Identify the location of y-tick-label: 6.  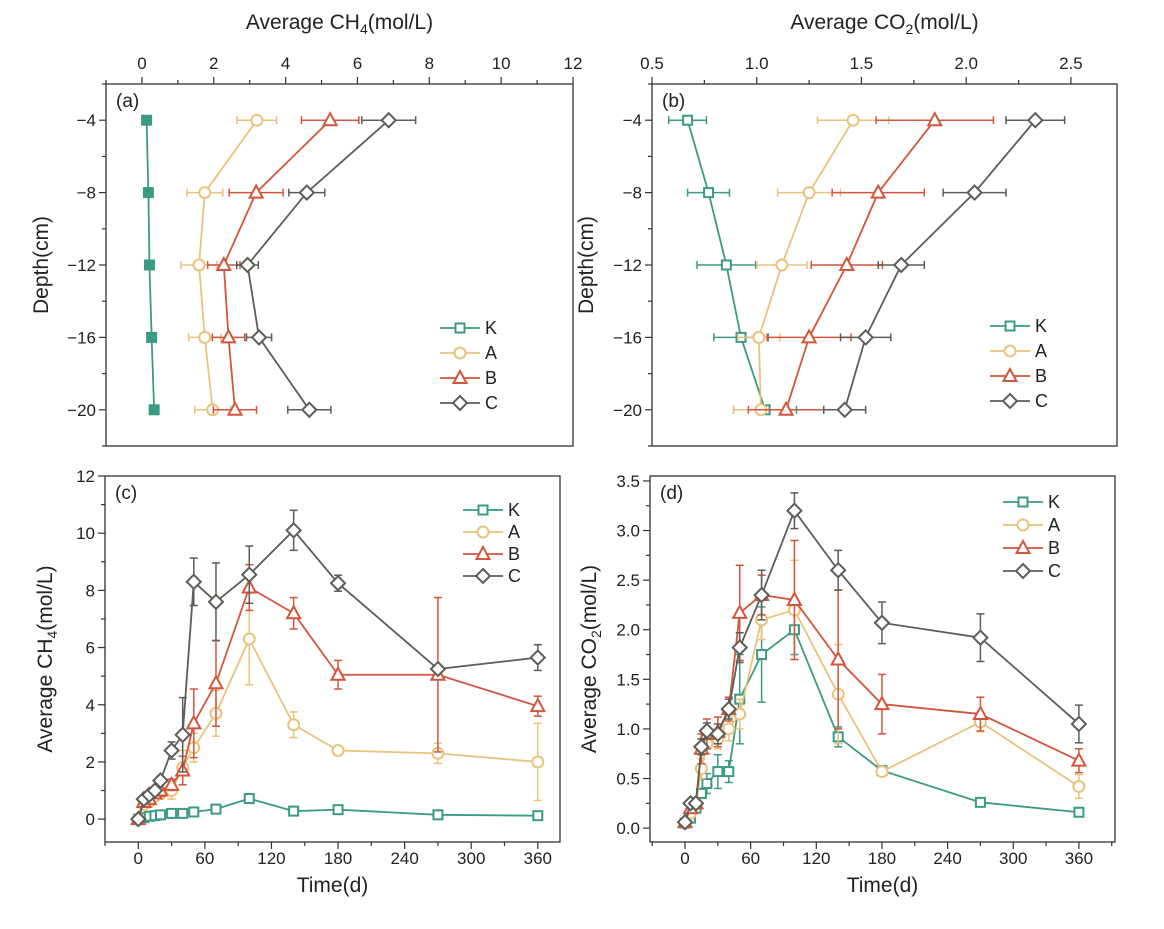
(90, 648).